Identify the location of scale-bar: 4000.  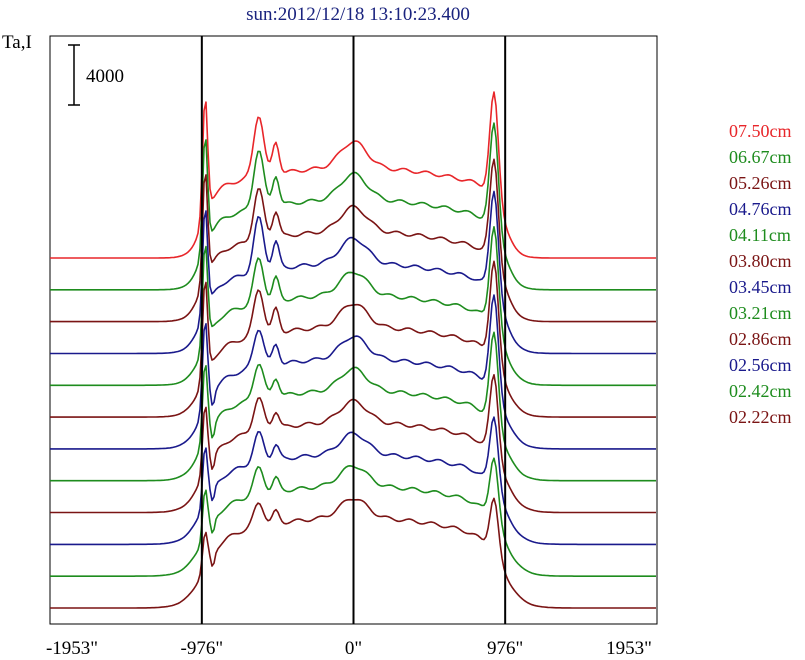
(96, 75).